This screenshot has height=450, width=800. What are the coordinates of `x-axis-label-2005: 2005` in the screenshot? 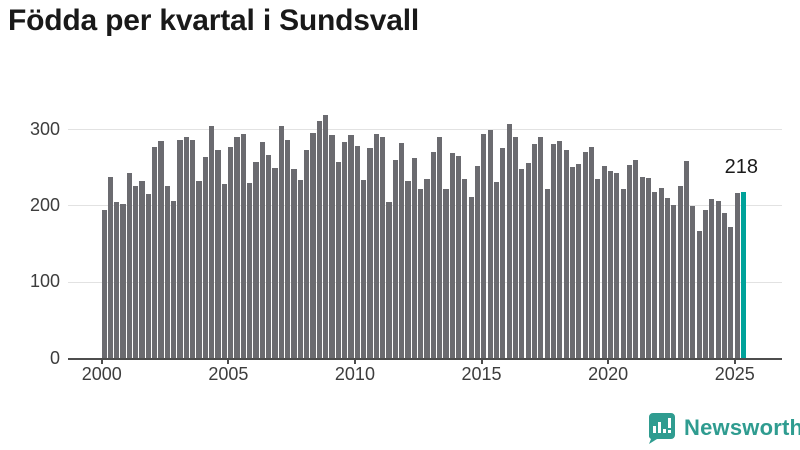 It's located at (228, 374).